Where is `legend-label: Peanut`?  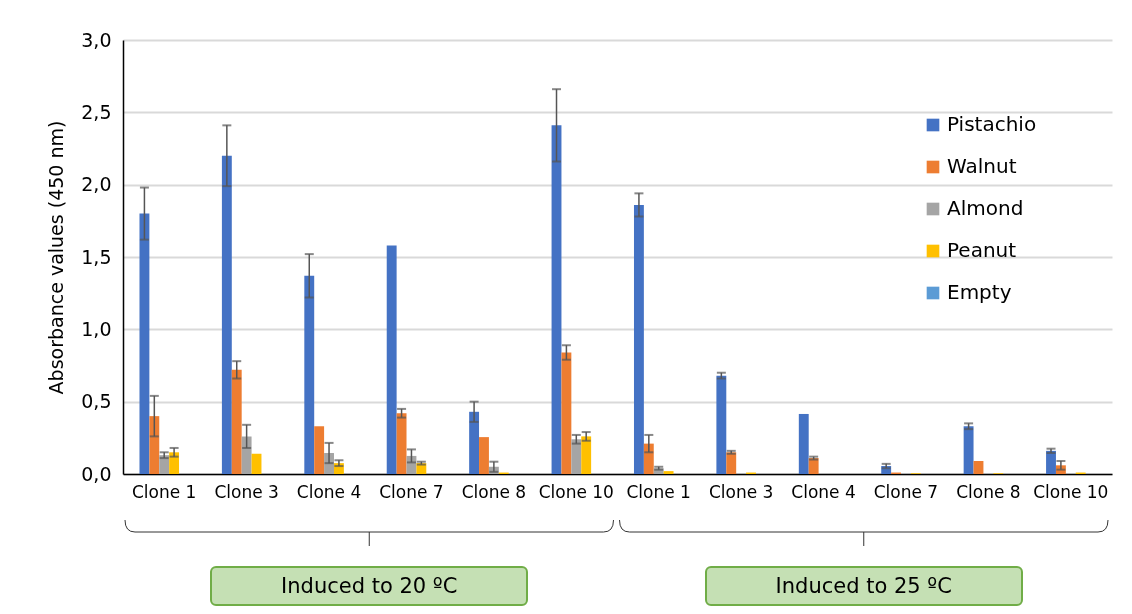
legend-label: Peanut is located at coordinates (982, 250).